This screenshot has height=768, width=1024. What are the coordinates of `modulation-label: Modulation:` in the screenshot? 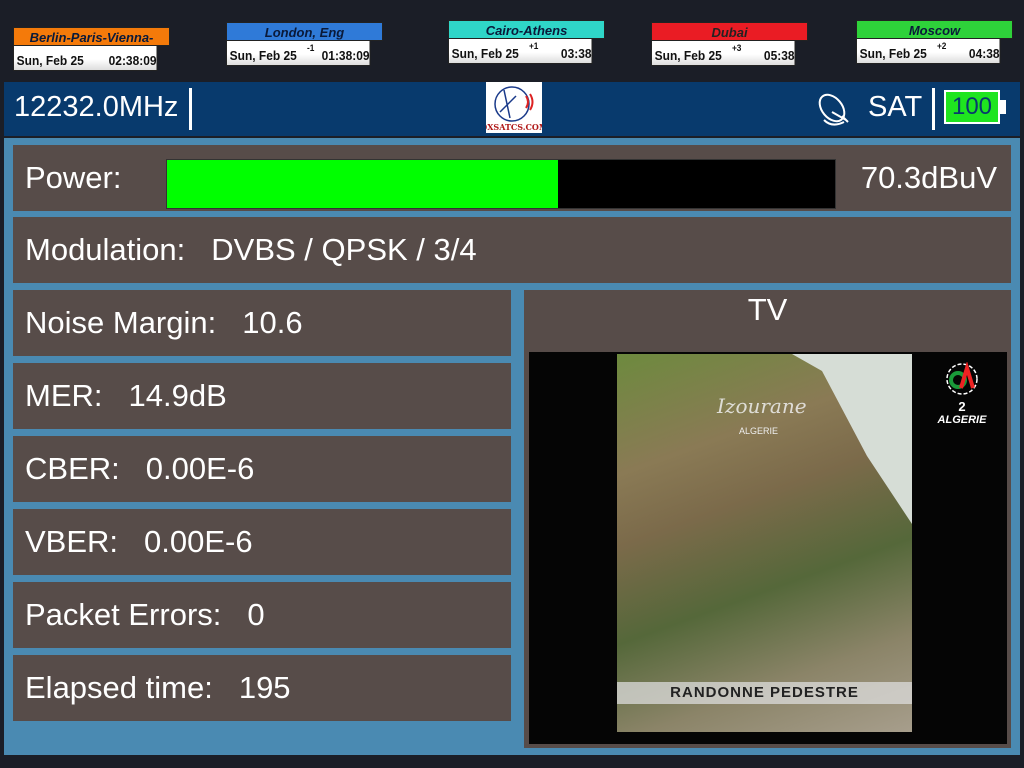 It's located at (105, 249).